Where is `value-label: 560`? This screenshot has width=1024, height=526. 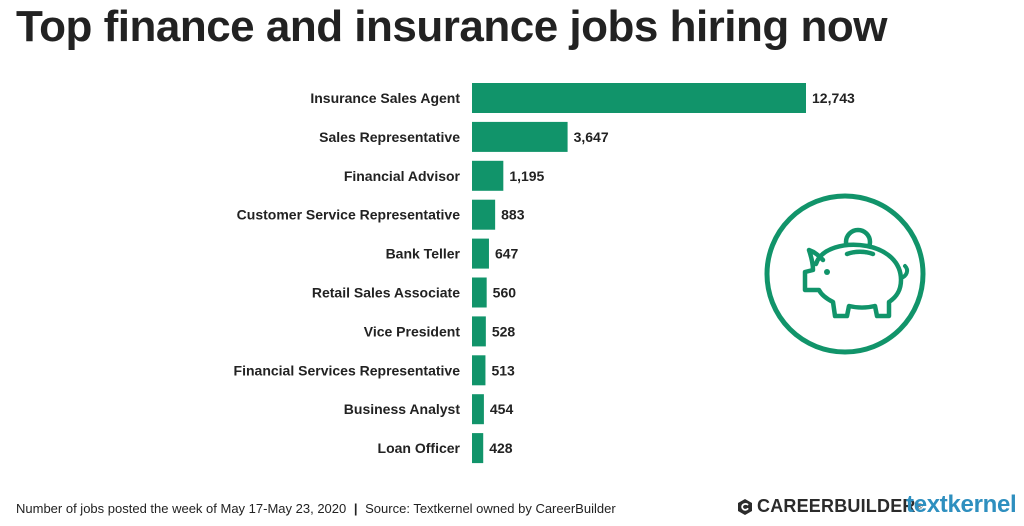 value-label: 560 is located at coordinates (505, 293).